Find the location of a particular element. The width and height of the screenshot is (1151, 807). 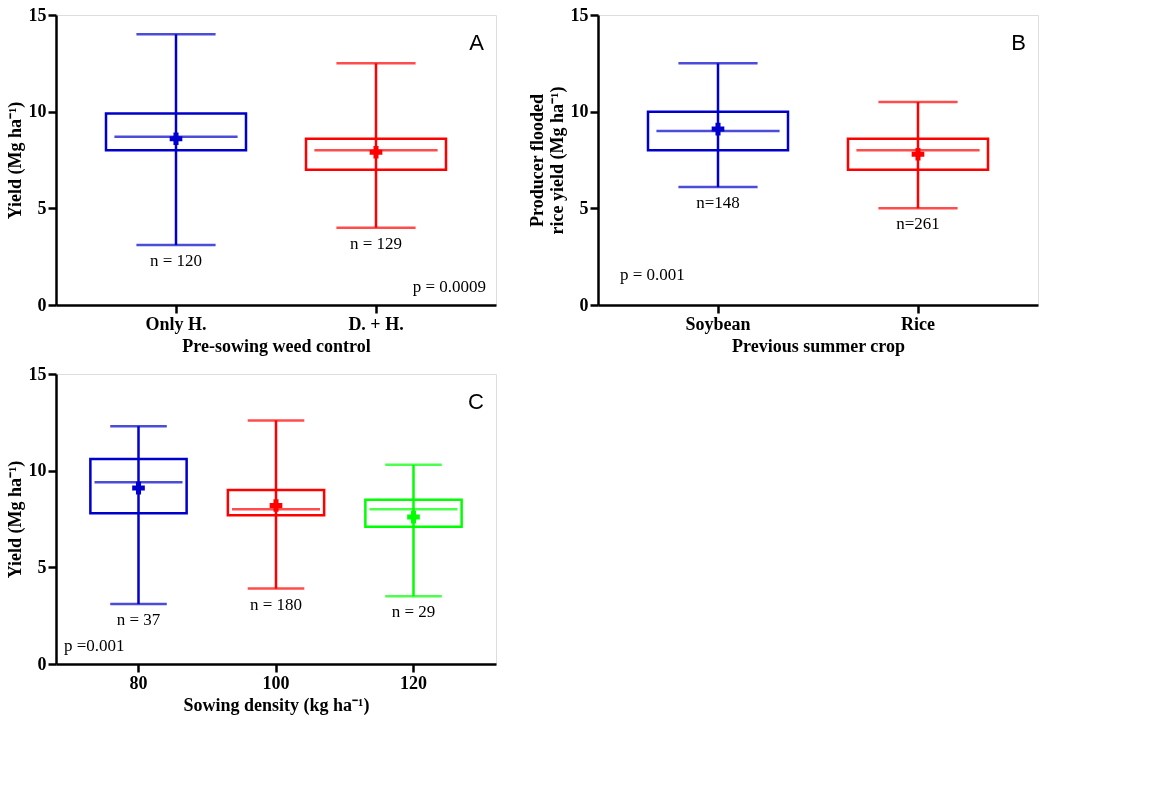

annotation: p = 0.001 is located at coordinates (652, 274).